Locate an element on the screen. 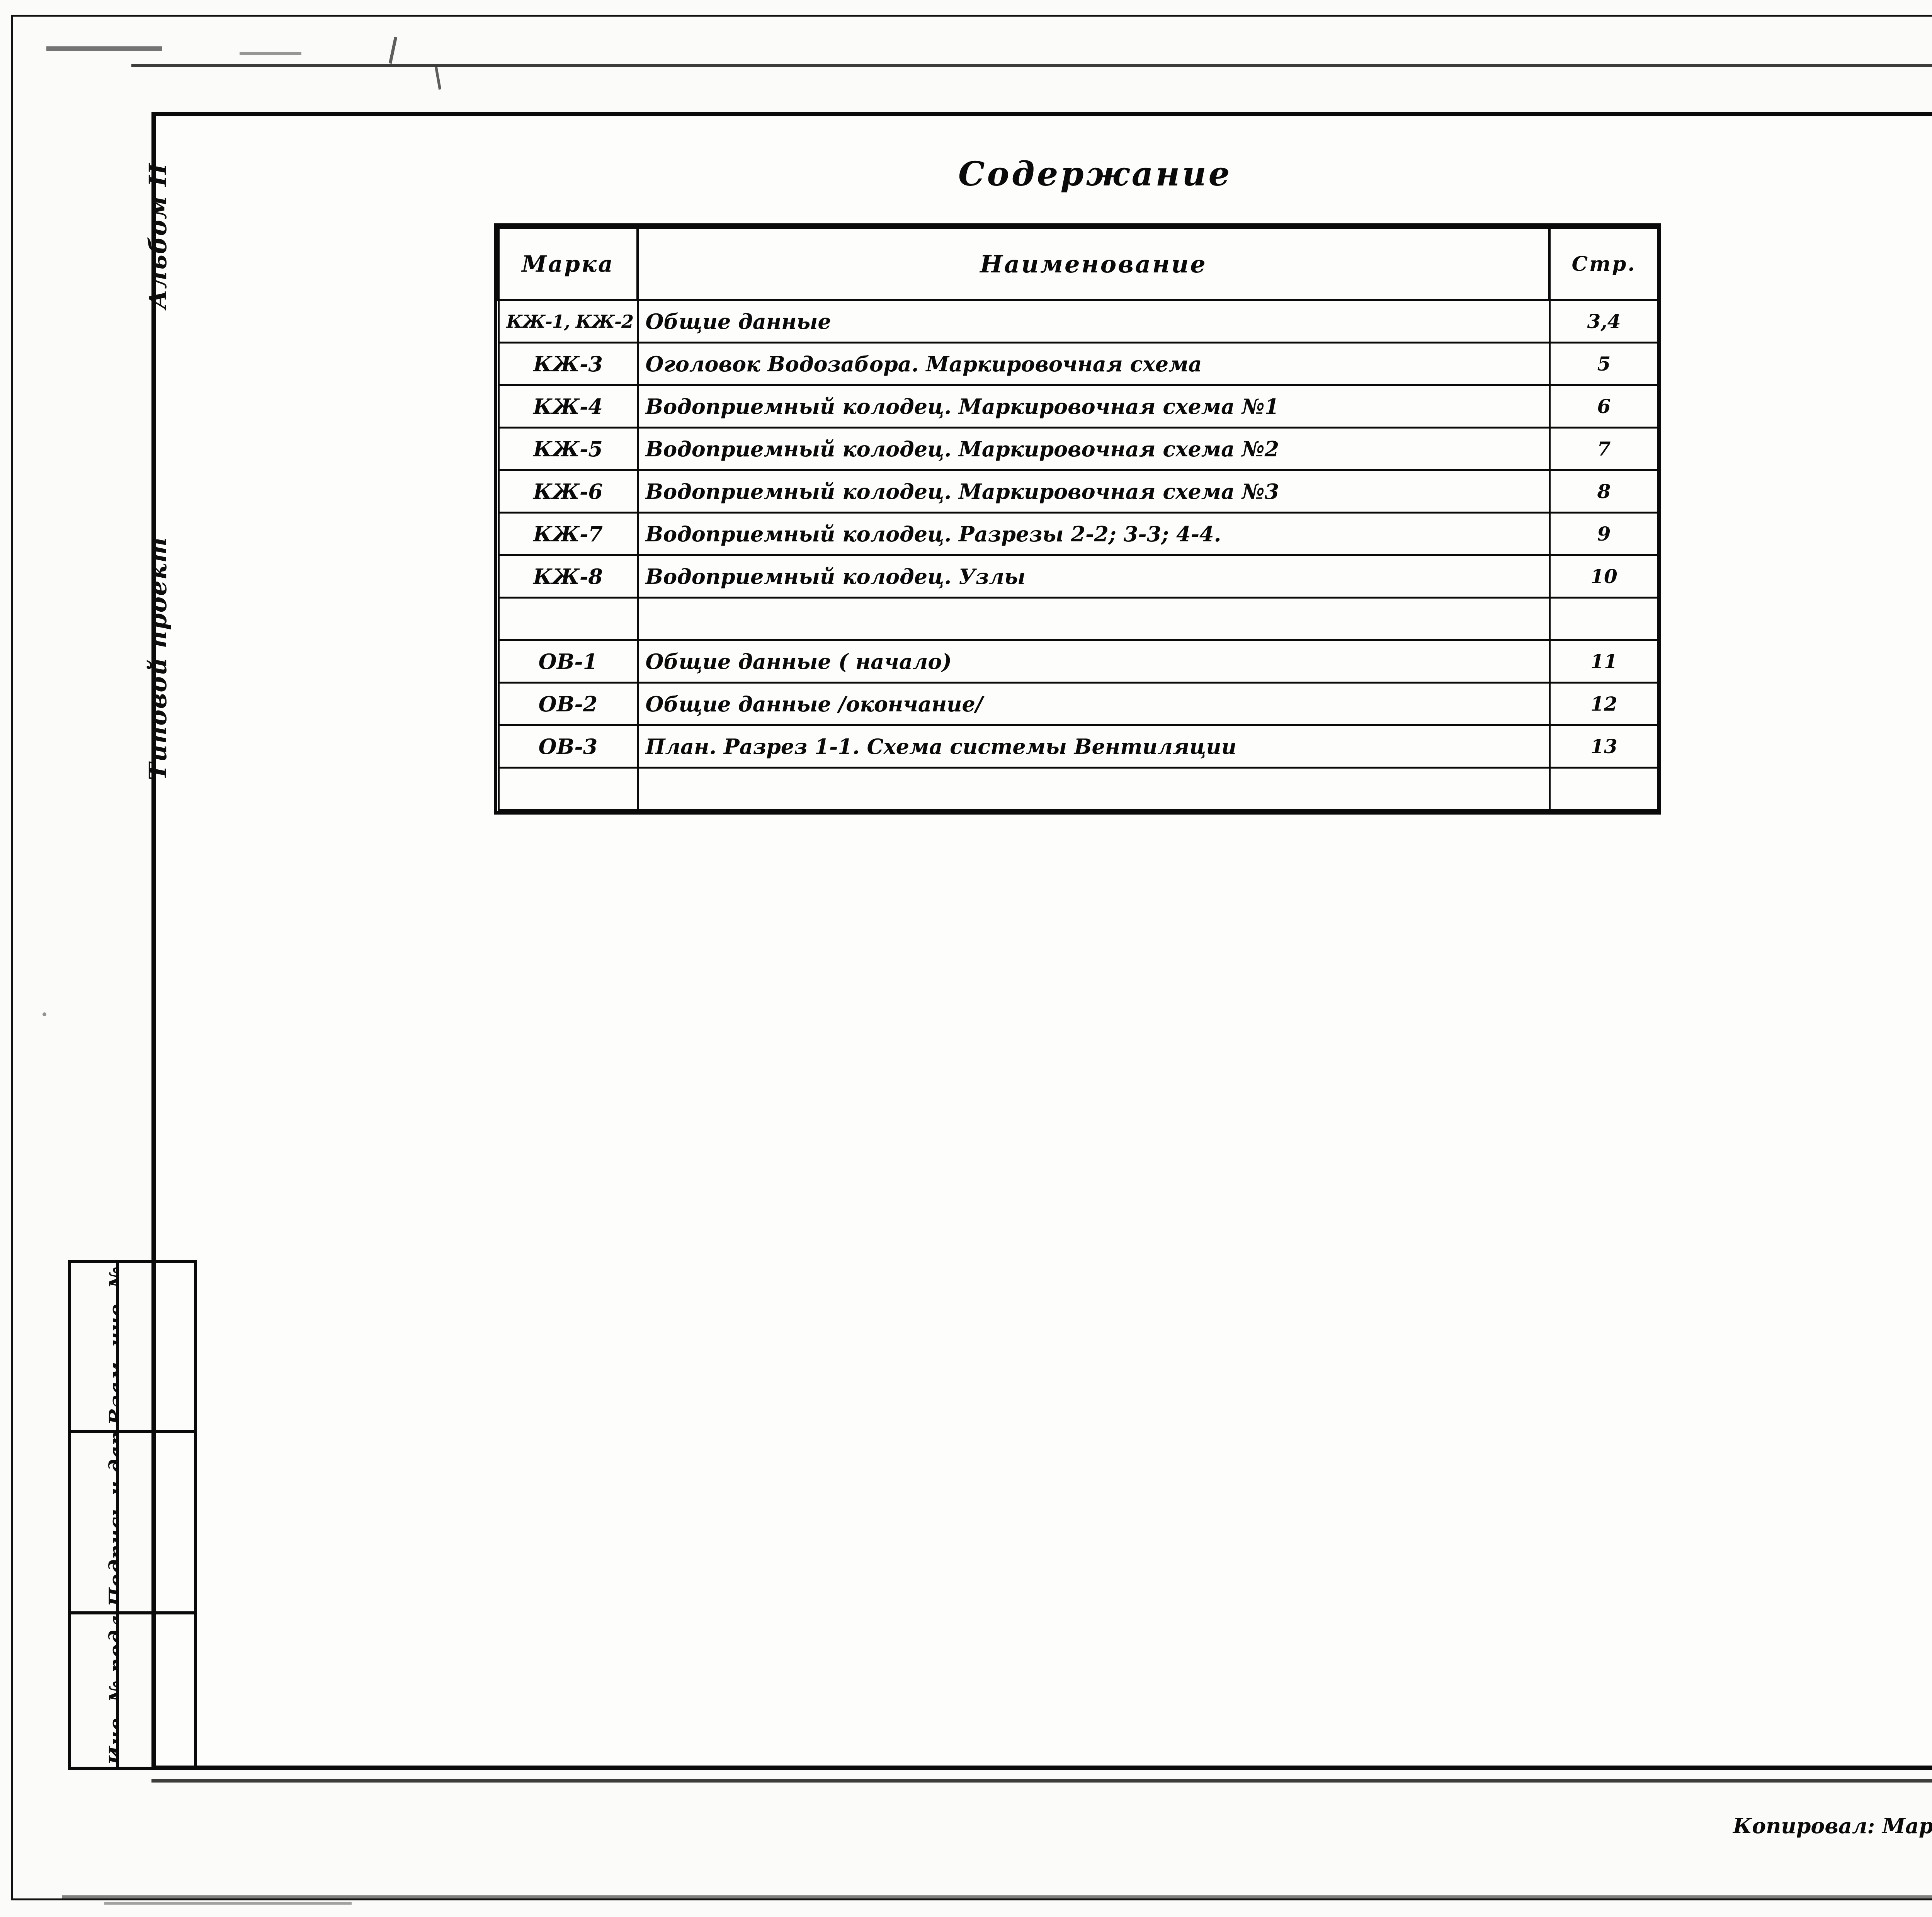 This screenshot has width=1932, height=1917. cell-name: Общие данные is located at coordinates (1093, 321).